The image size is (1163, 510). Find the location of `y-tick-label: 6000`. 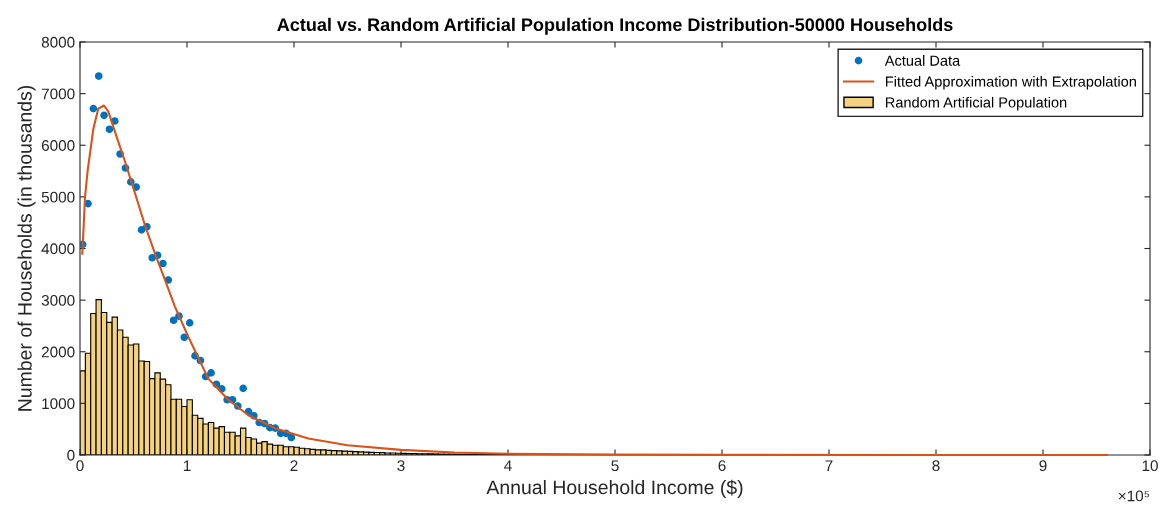

y-tick-label: 6000 is located at coordinates (58, 145).